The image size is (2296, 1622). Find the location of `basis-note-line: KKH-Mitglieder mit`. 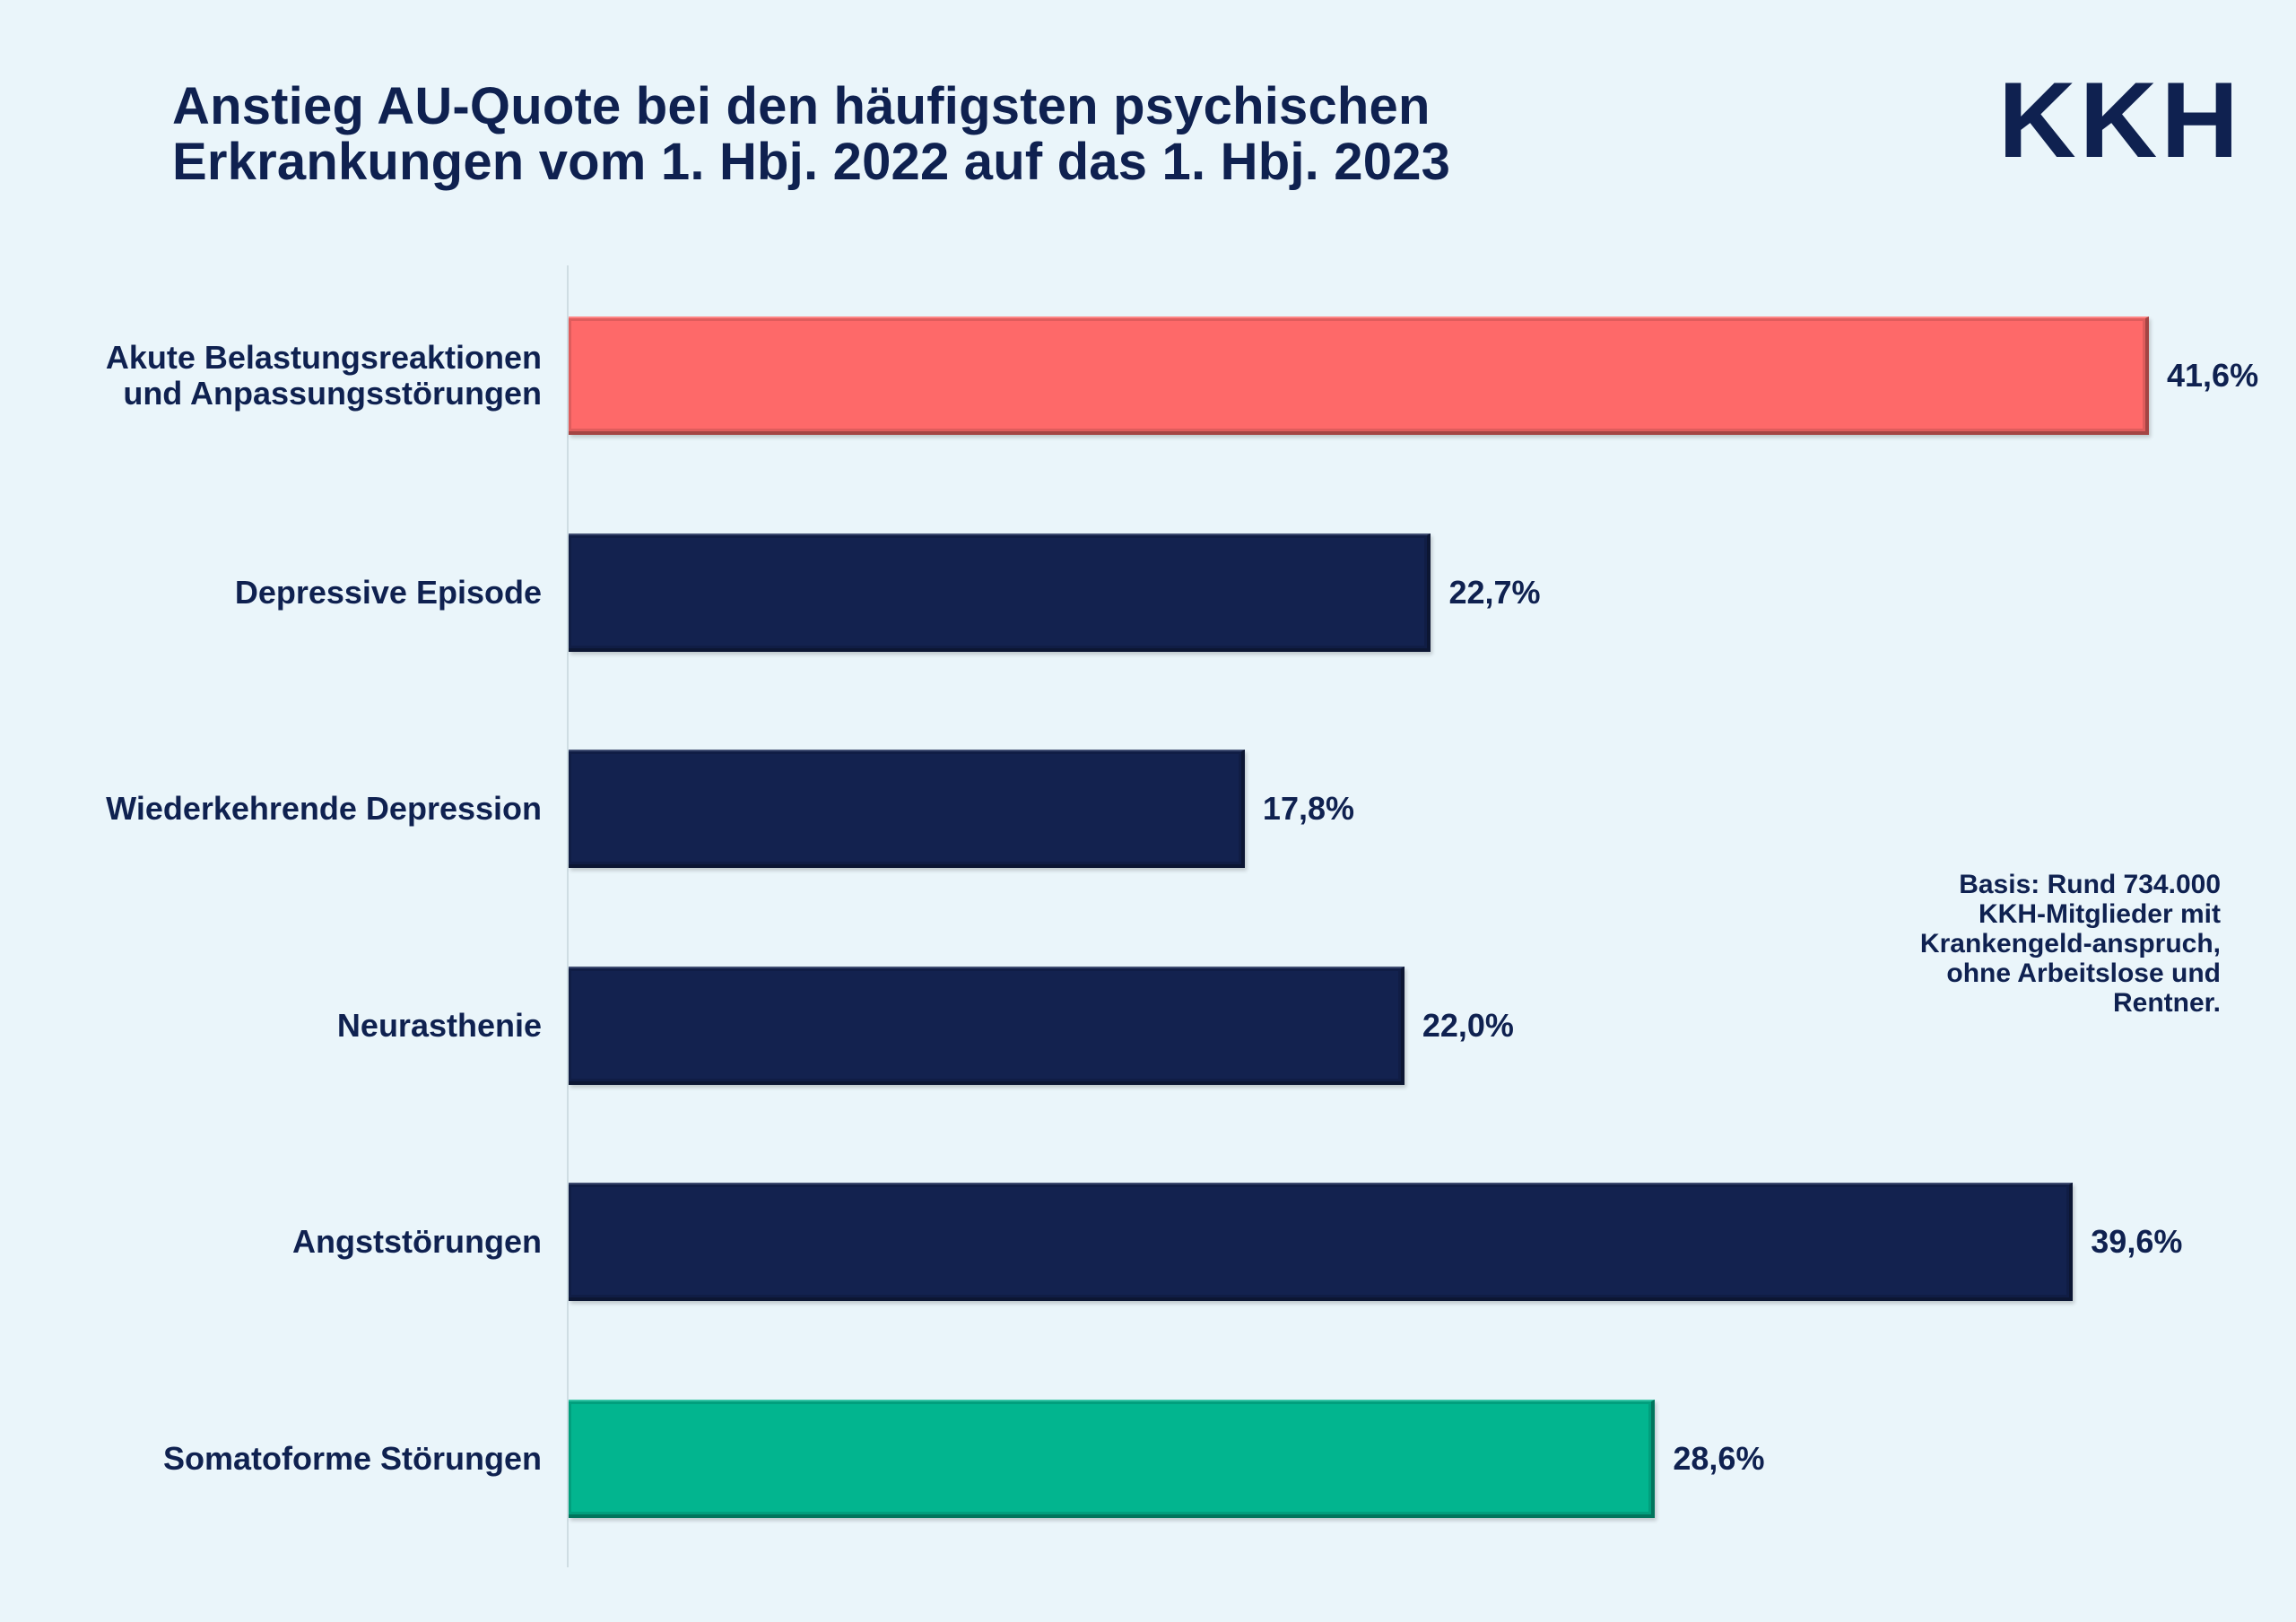

basis-note-line: KKH-Mitglieder mit is located at coordinates (2100, 914).